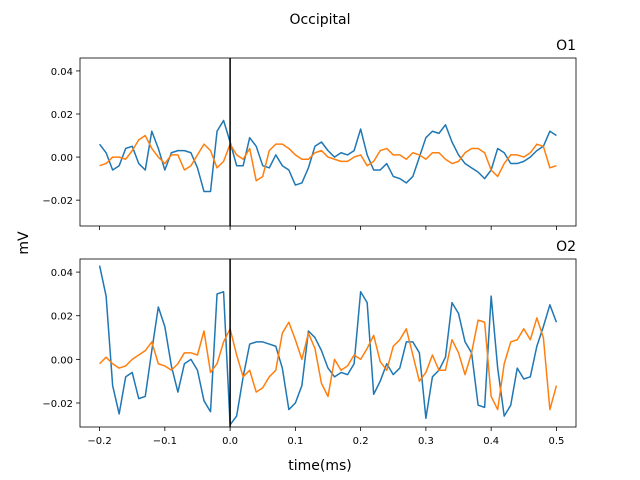 The image size is (640, 480). What do you see at coordinates (491, 441) in the screenshot?
I see `x-tick-label: 0.4` at bounding box center [491, 441].